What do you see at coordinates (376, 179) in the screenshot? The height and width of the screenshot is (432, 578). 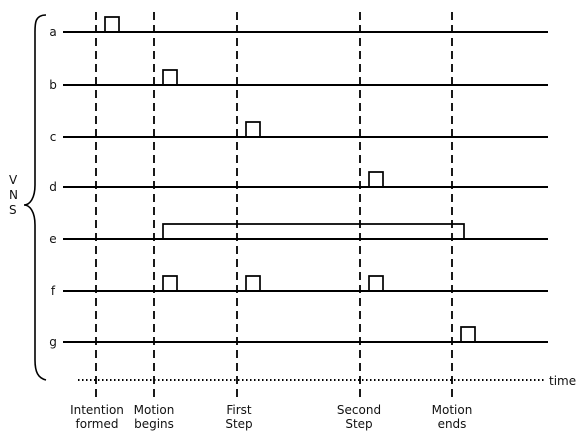 I see `pulse-d-second-step` at bounding box center [376, 179].